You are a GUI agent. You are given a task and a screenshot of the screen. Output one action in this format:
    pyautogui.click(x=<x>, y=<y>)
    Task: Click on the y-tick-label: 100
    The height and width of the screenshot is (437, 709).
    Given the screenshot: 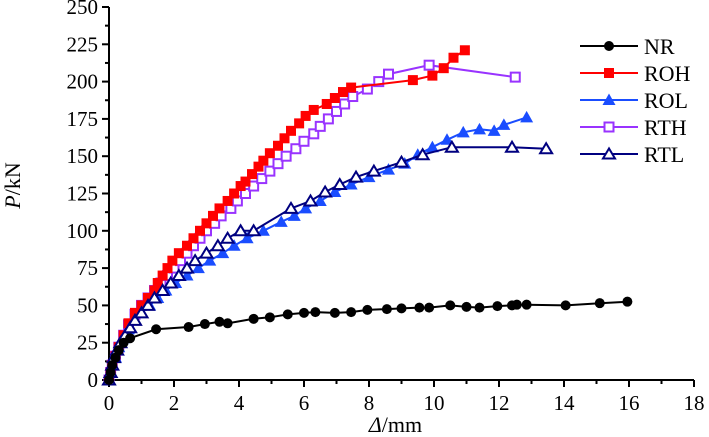 What is the action you would take?
    pyautogui.click(x=83, y=231)
    